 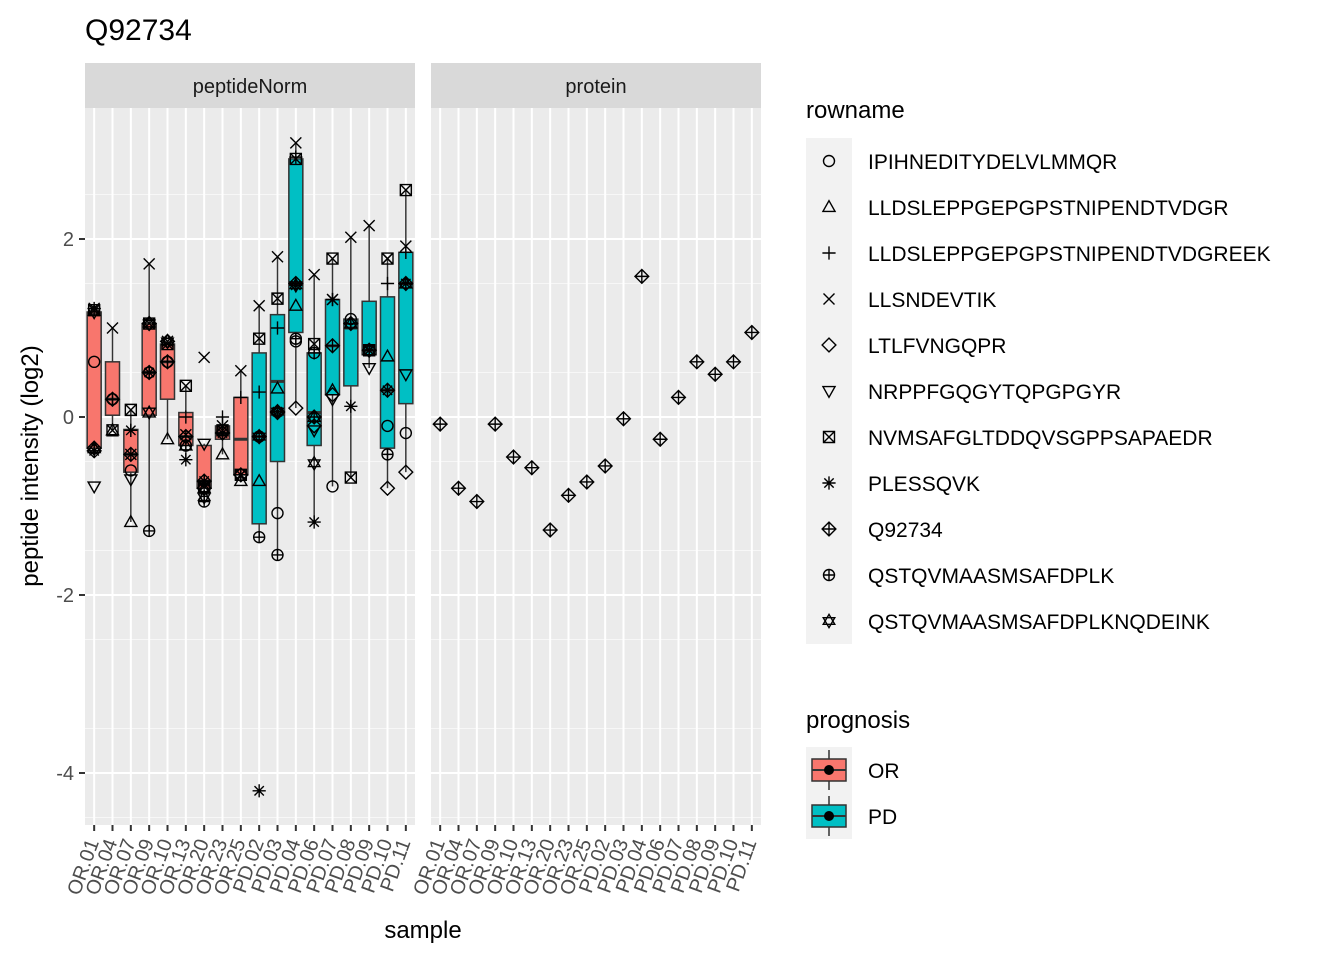 I want to click on legend-prognosis-items: OR PD, so click(x=855, y=793).